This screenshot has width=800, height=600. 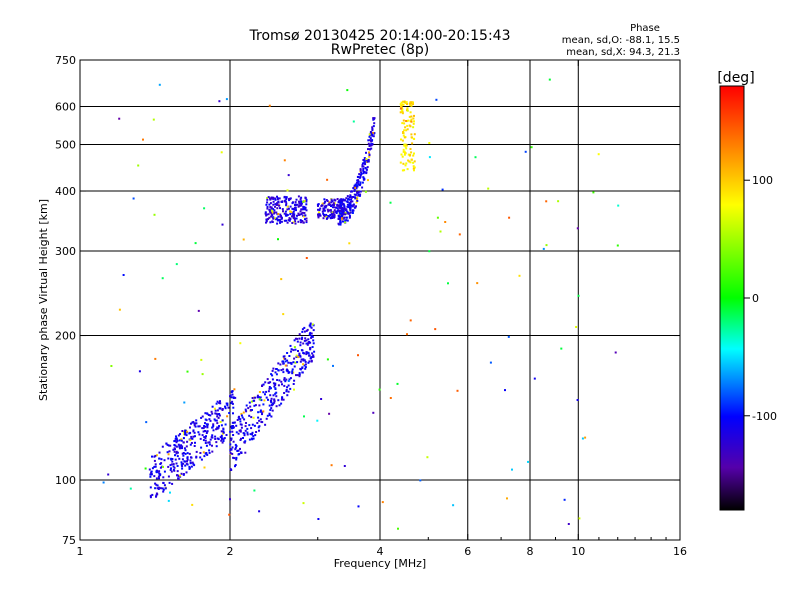 I want to click on stats-heading: Phase, so click(x=645, y=28).